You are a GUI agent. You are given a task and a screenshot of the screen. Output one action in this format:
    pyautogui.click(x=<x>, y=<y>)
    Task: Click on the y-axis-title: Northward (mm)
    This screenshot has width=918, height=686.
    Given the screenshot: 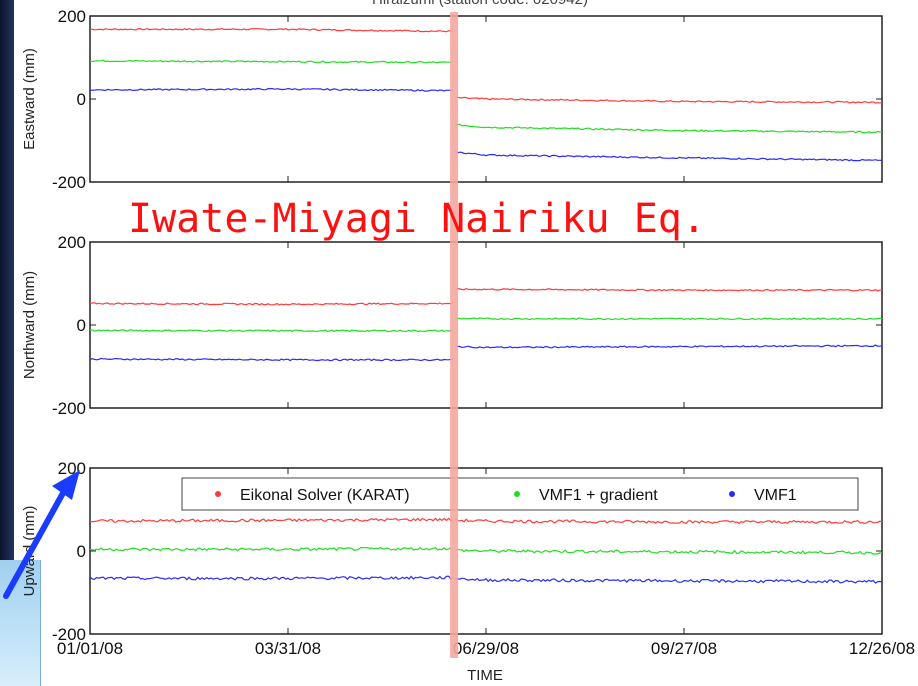 What is the action you would take?
    pyautogui.click(x=29, y=325)
    